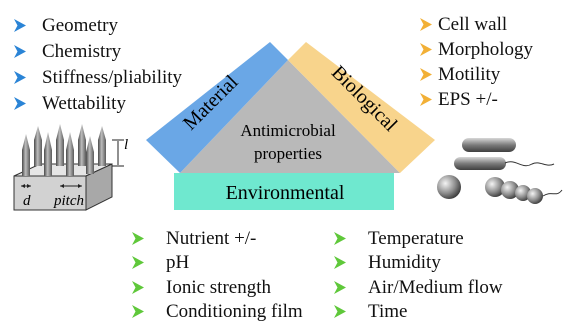 The width and height of the screenshot is (568, 324). I want to click on environmental-factor: Time, so click(418, 312).